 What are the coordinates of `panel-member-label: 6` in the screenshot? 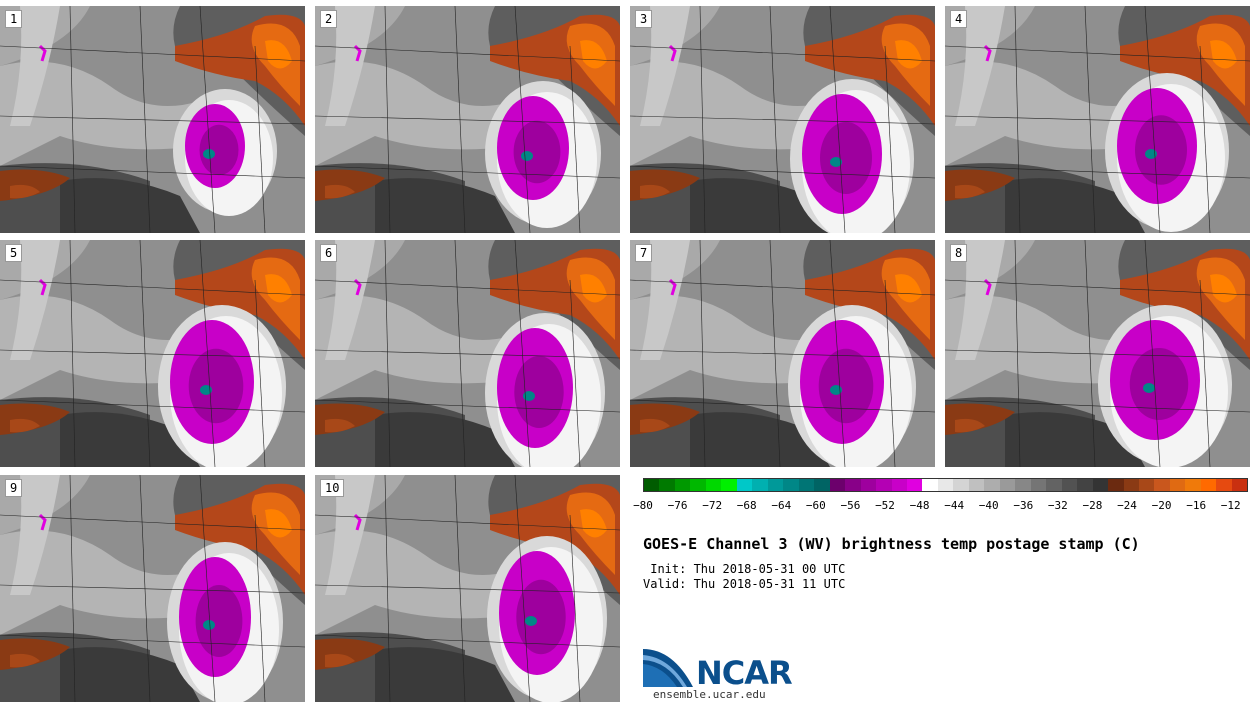 It's located at (329, 253).